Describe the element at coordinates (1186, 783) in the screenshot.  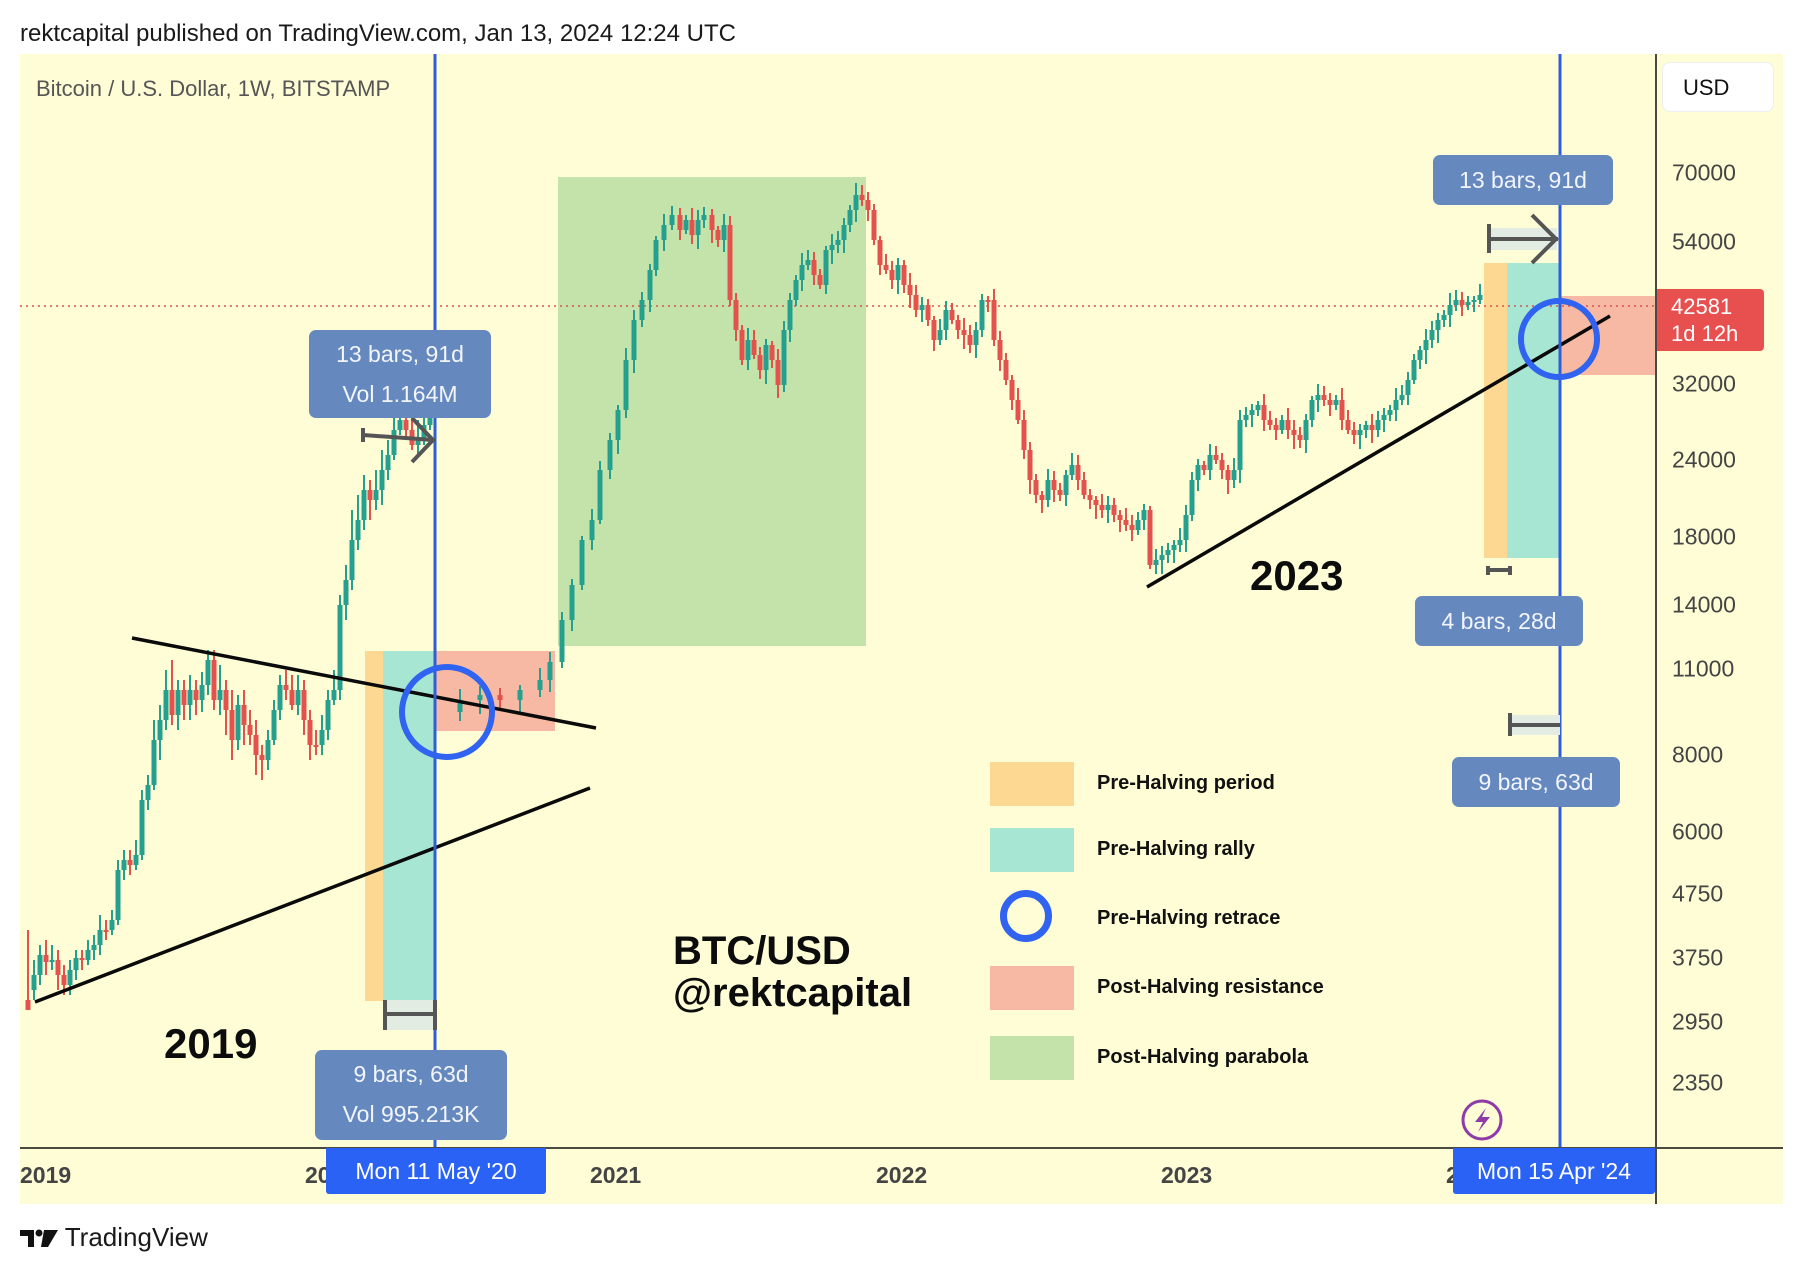
I see `legend-label: Pre-Halving period` at that location.